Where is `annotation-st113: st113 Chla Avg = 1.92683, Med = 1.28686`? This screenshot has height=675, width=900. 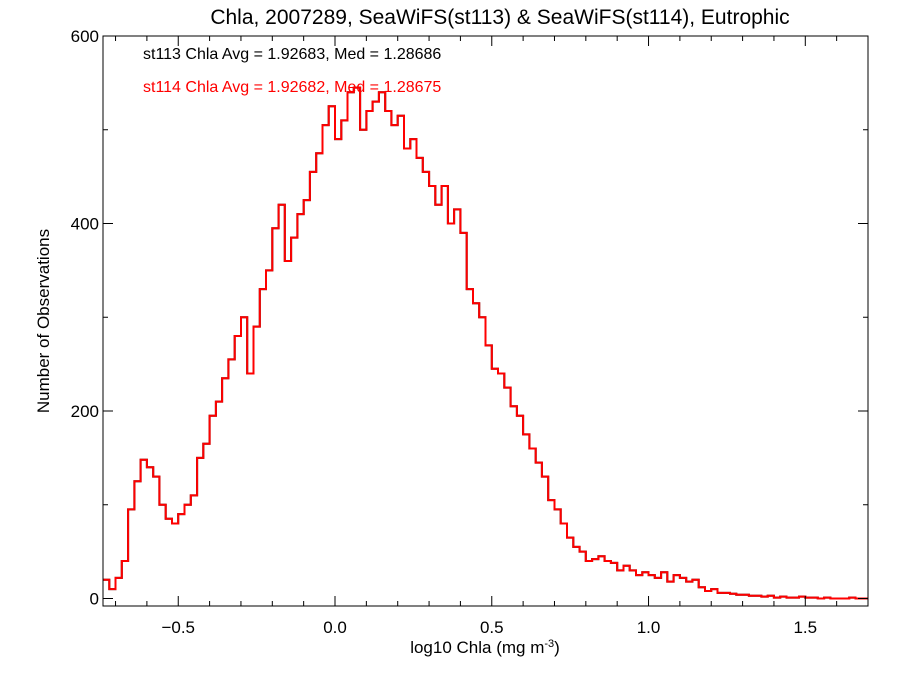 annotation-st113: st113 Chla Avg = 1.92683, Med = 1.28686 is located at coordinates (292, 54).